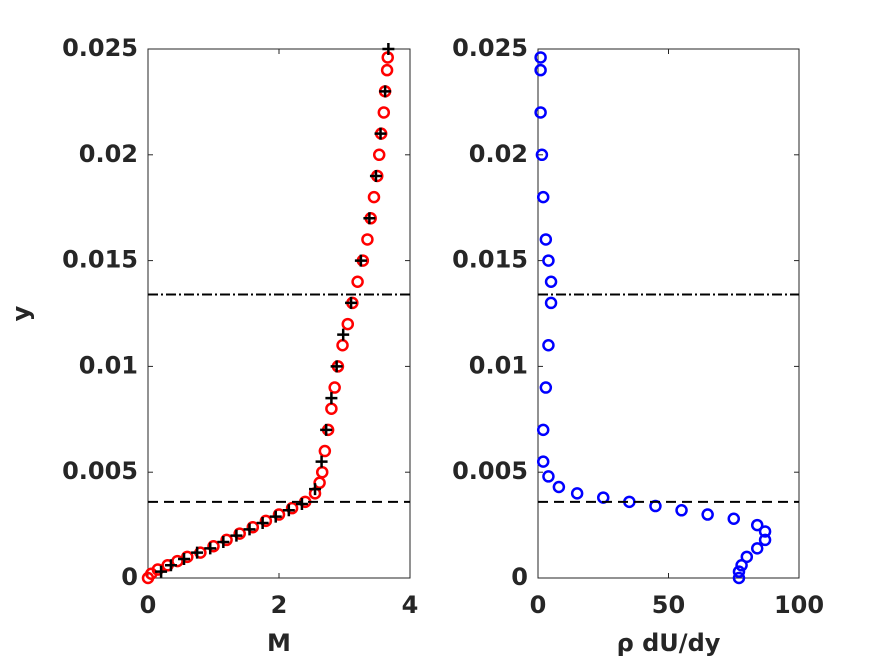 This screenshot has height=663, width=884. What do you see at coordinates (21, 313) in the screenshot?
I see `y-axis-label: y` at bounding box center [21, 313].